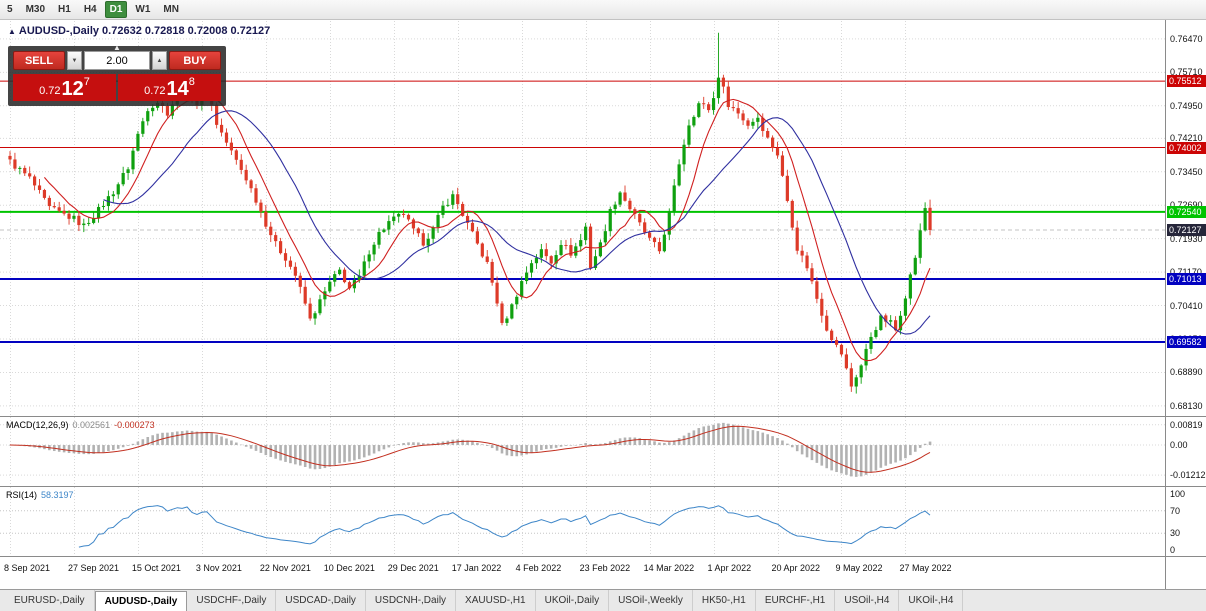  Describe the element at coordinates (171, 9) in the screenshot. I see `timeframe-button-mn: MN` at that location.